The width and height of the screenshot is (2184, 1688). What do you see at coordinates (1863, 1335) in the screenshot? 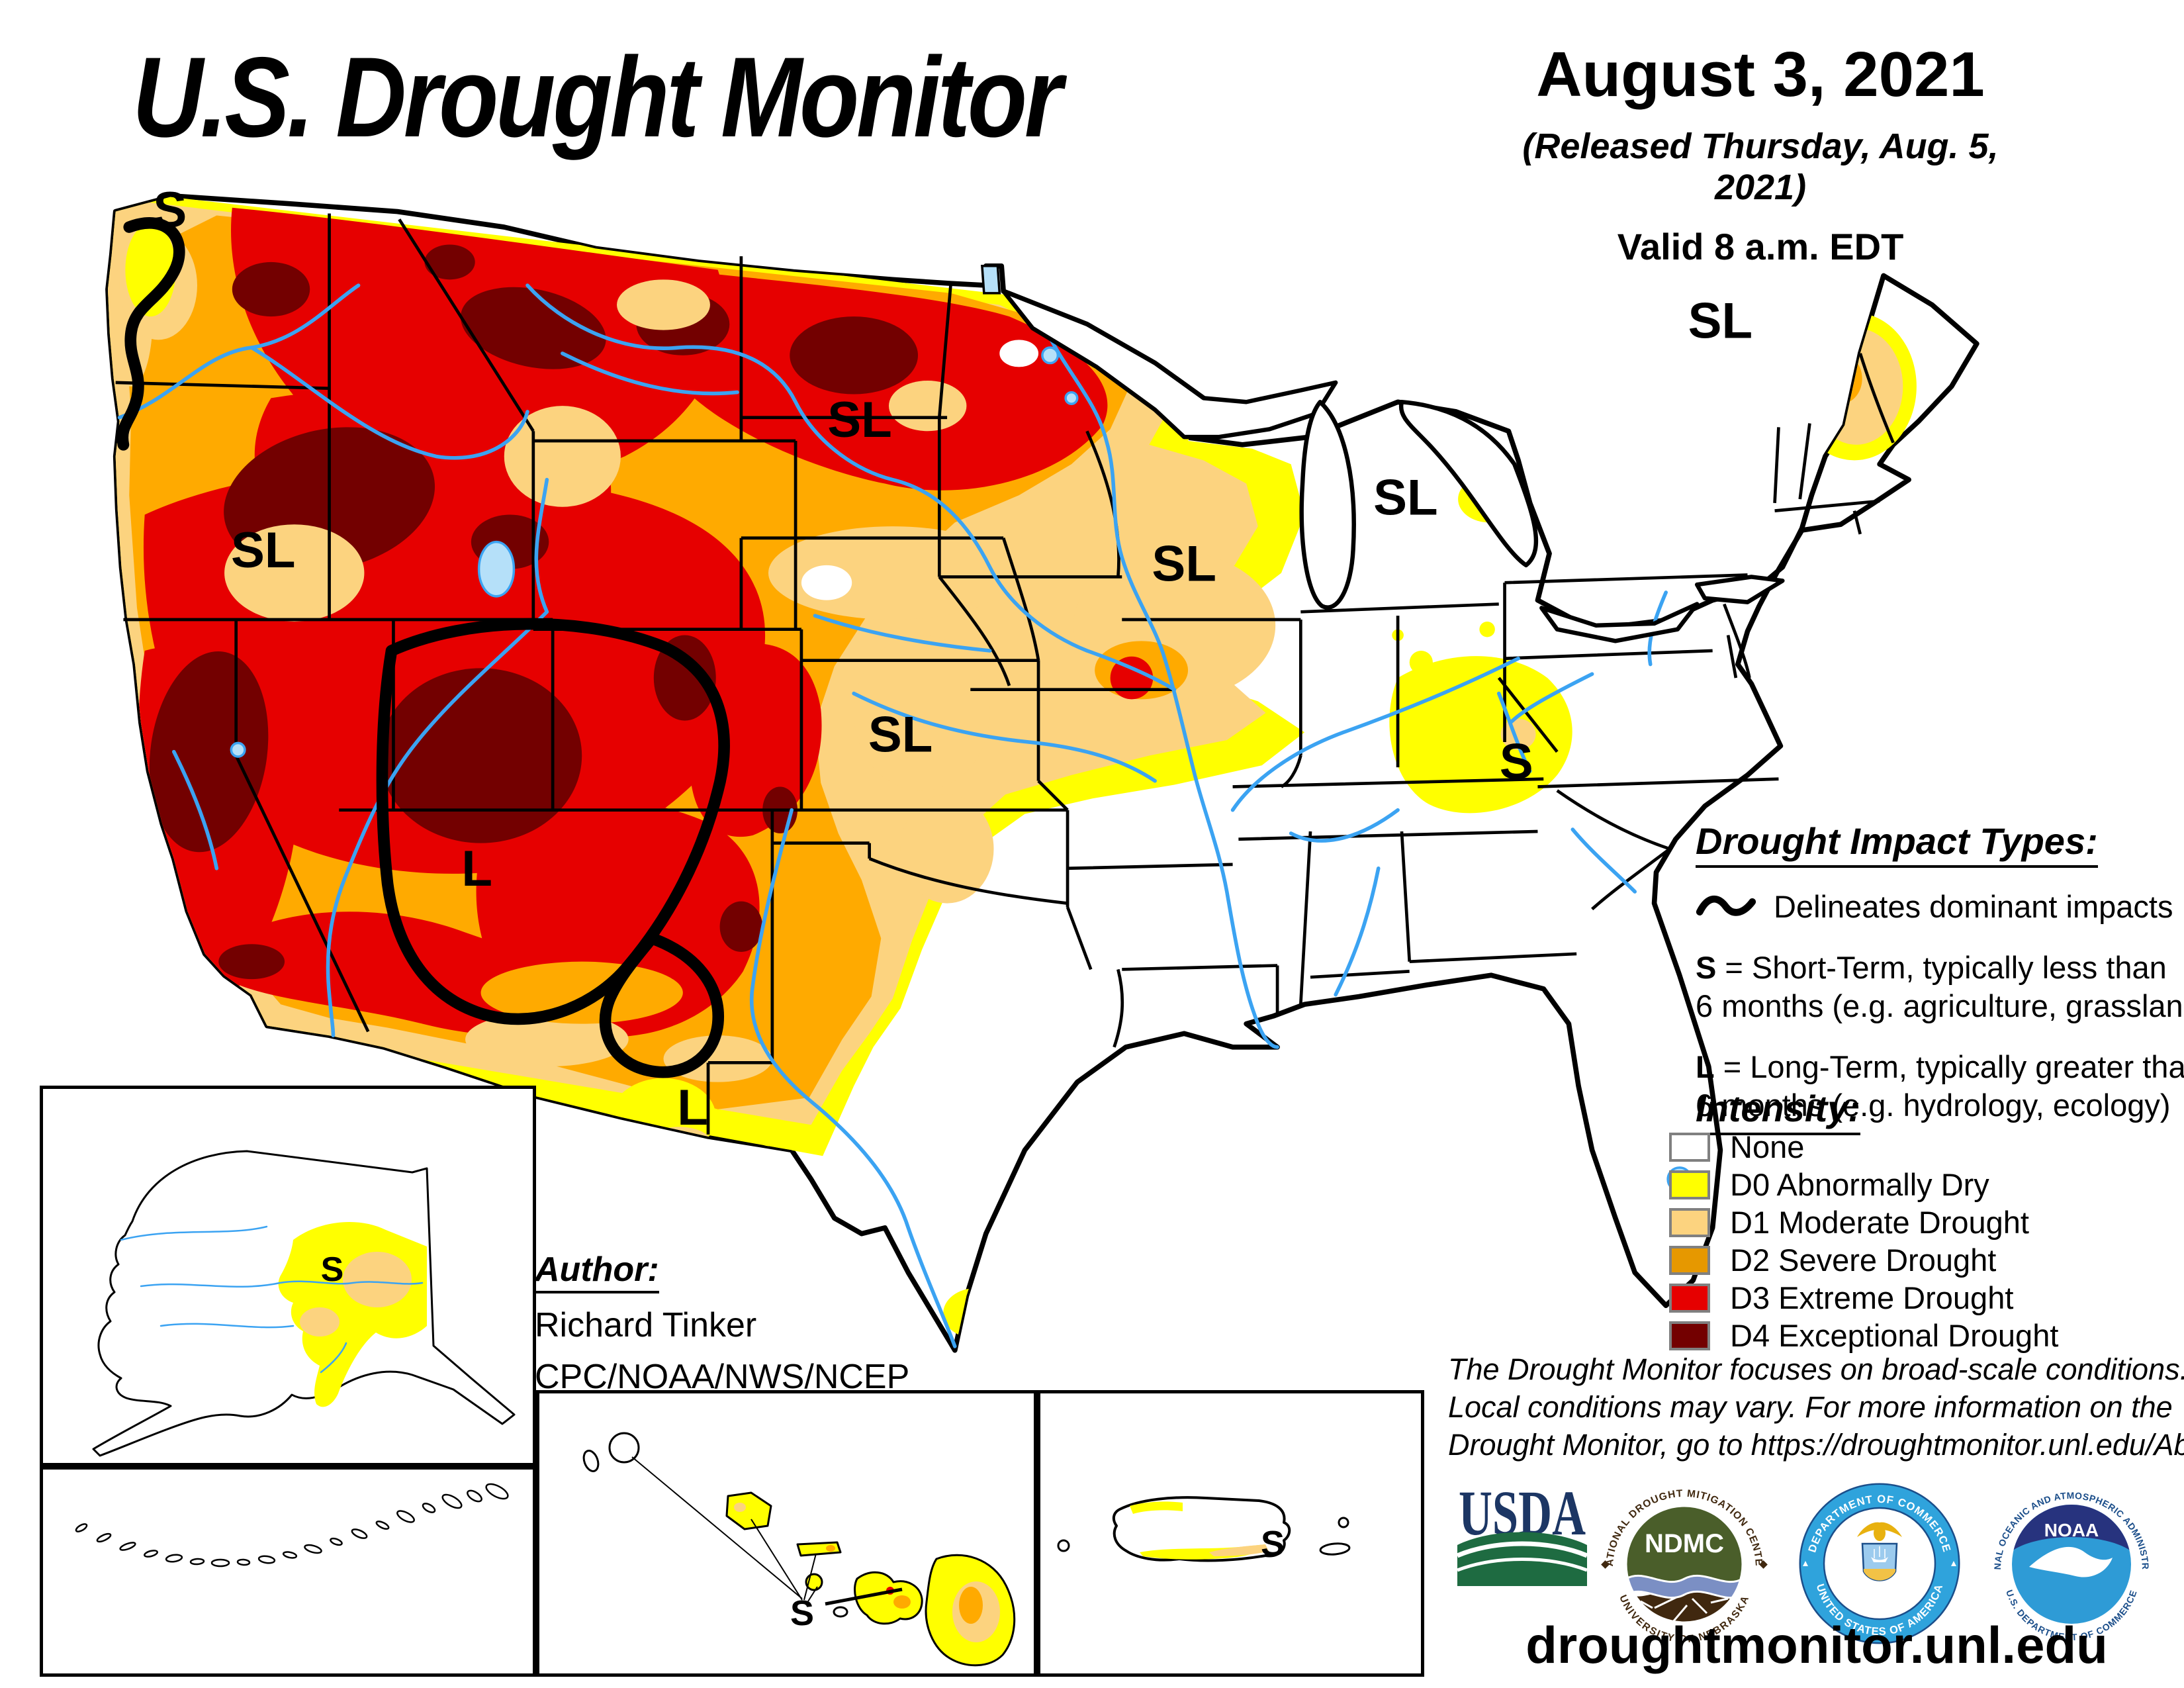
I see `legend-row-d4: D4 Exceptional Drought` at bounding box center [1863, 1335].